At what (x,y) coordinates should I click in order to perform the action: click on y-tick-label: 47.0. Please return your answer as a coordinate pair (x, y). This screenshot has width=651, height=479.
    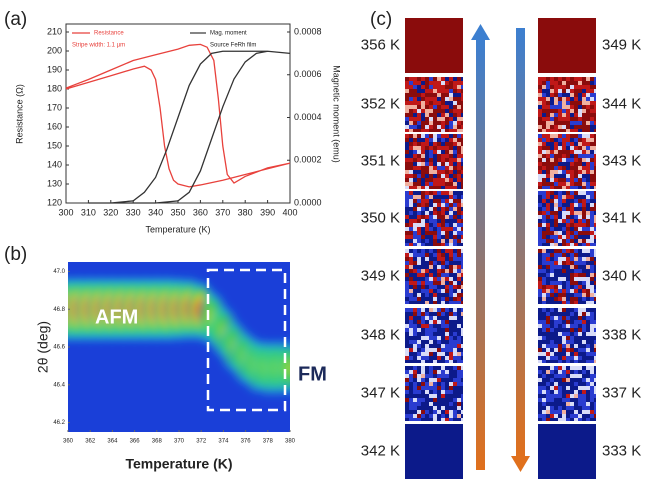
    Looking at the image, I should click on (59, 272).